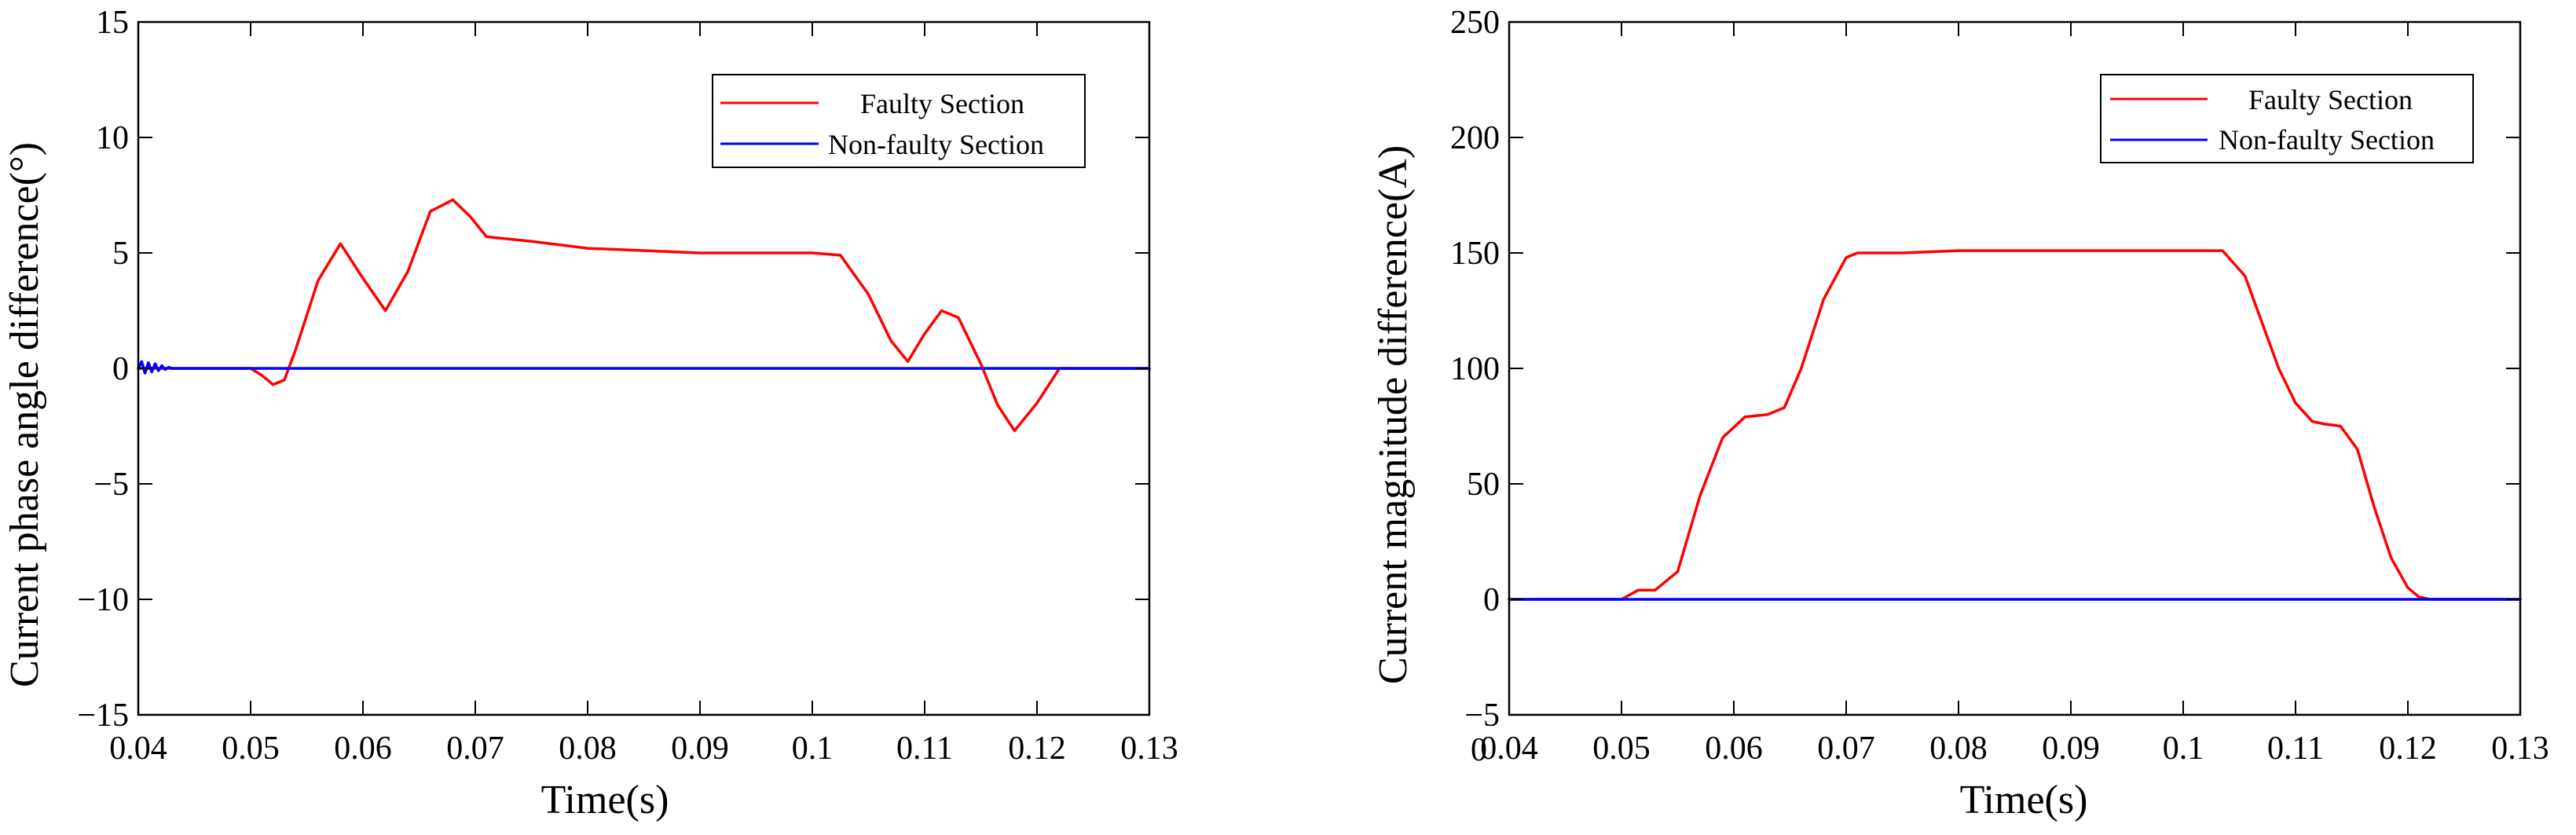 This screenshot has height=835, width=2576. Describe the element at coordinates (1149, 749) in the screenshot. I see `chart0-xtick-label: 0.13` at that location.